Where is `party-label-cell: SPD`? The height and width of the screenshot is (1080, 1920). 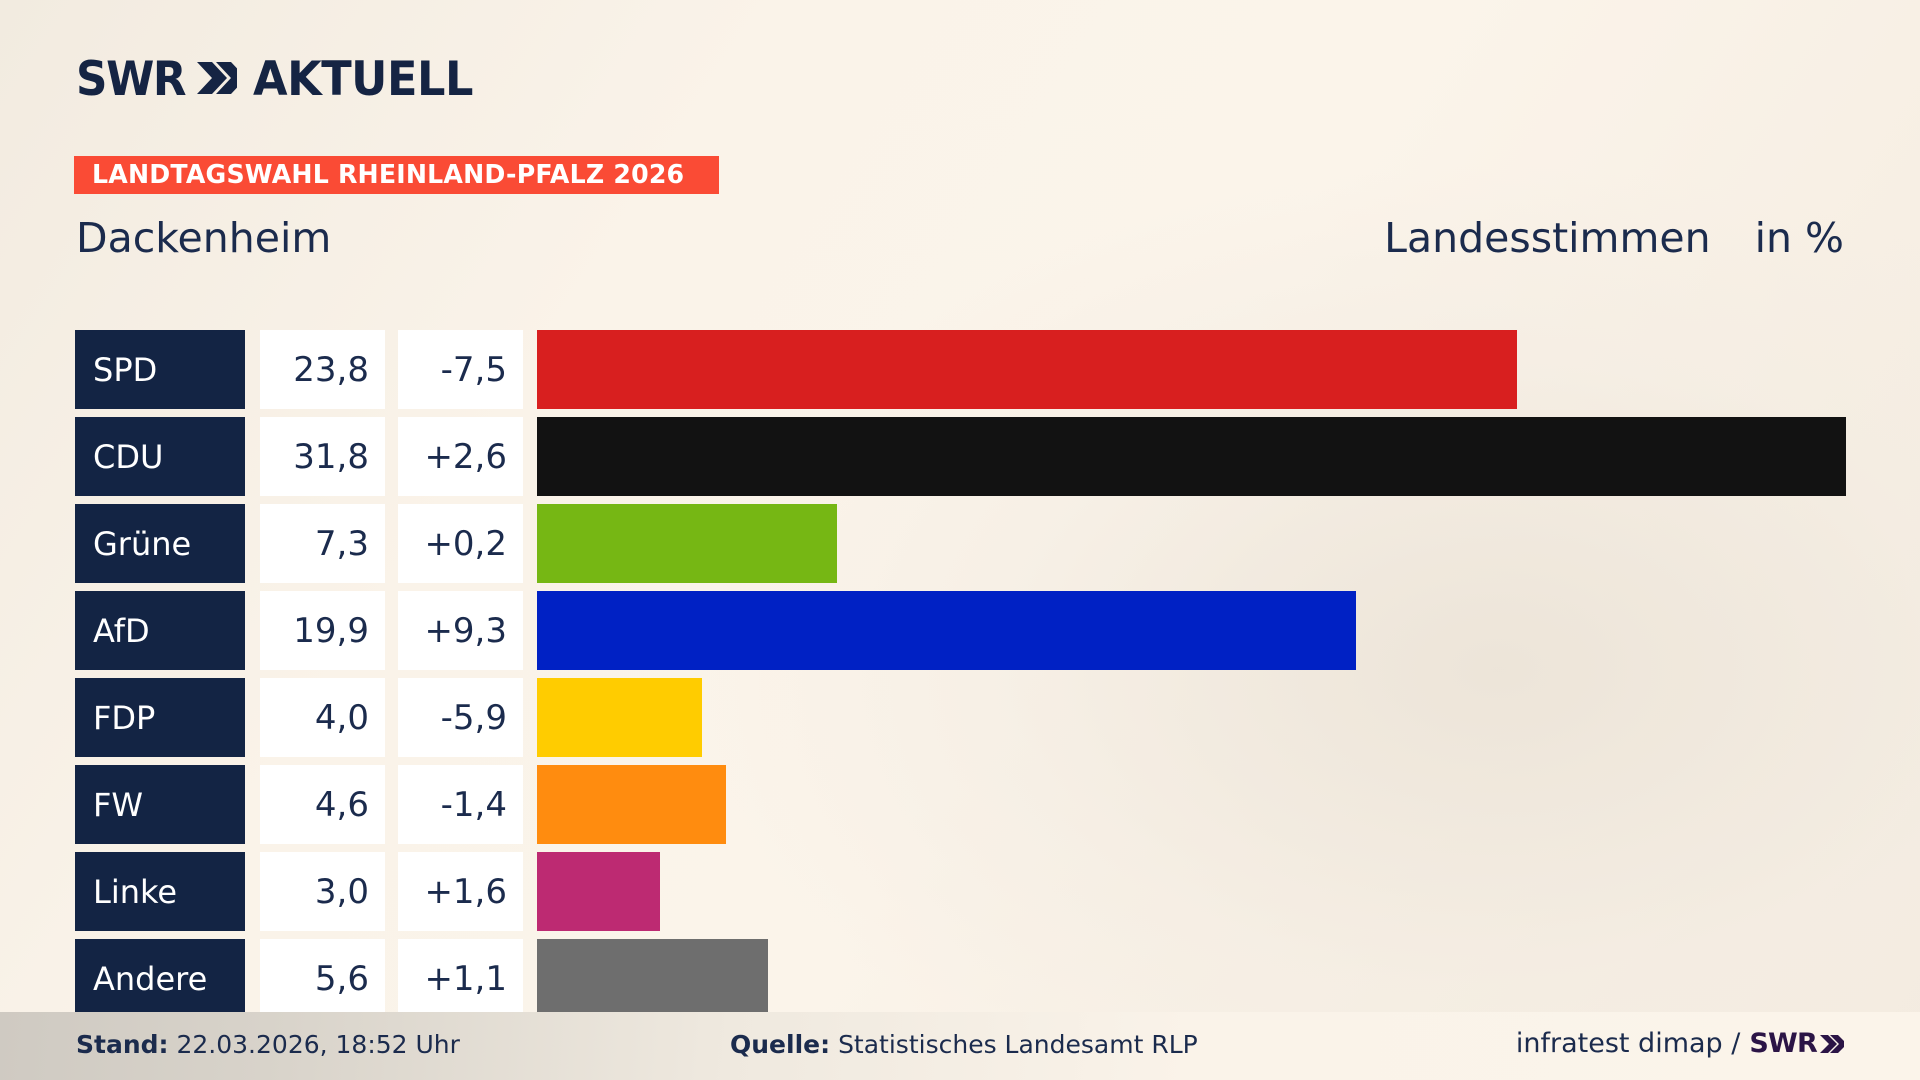 party-label-cell: SPD is located at coordinates (160, 369).